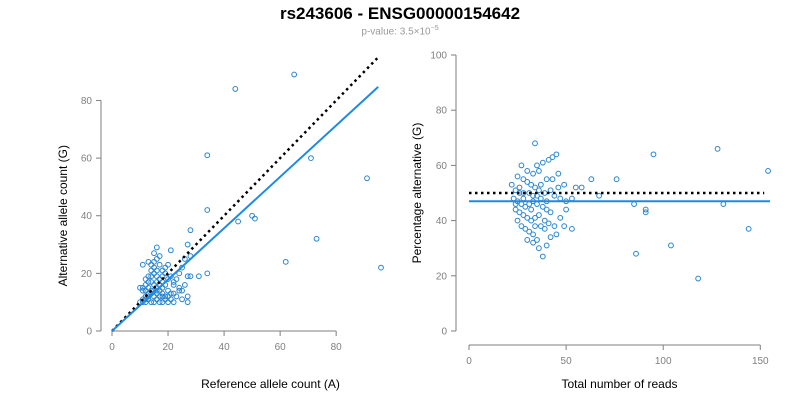  I want to click on x-axis-label: Total number of reads, so click(619, 384).